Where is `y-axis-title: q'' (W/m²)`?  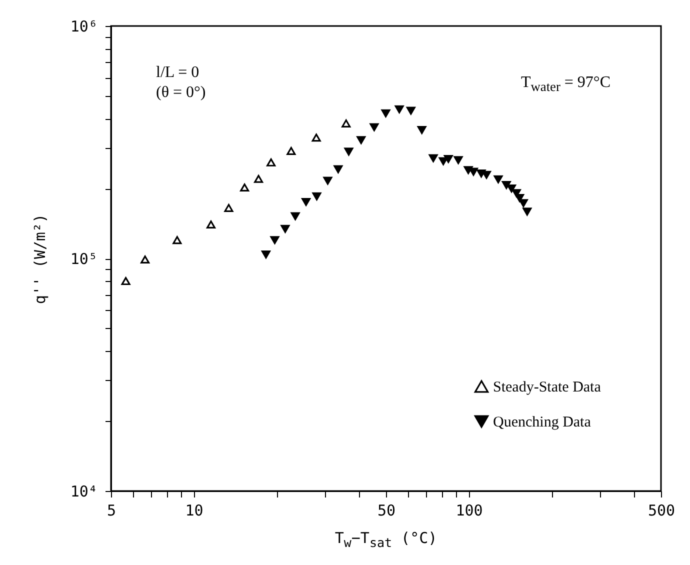
y-axis-title: q'' (W/m²) is located at coordinates (40, 258).